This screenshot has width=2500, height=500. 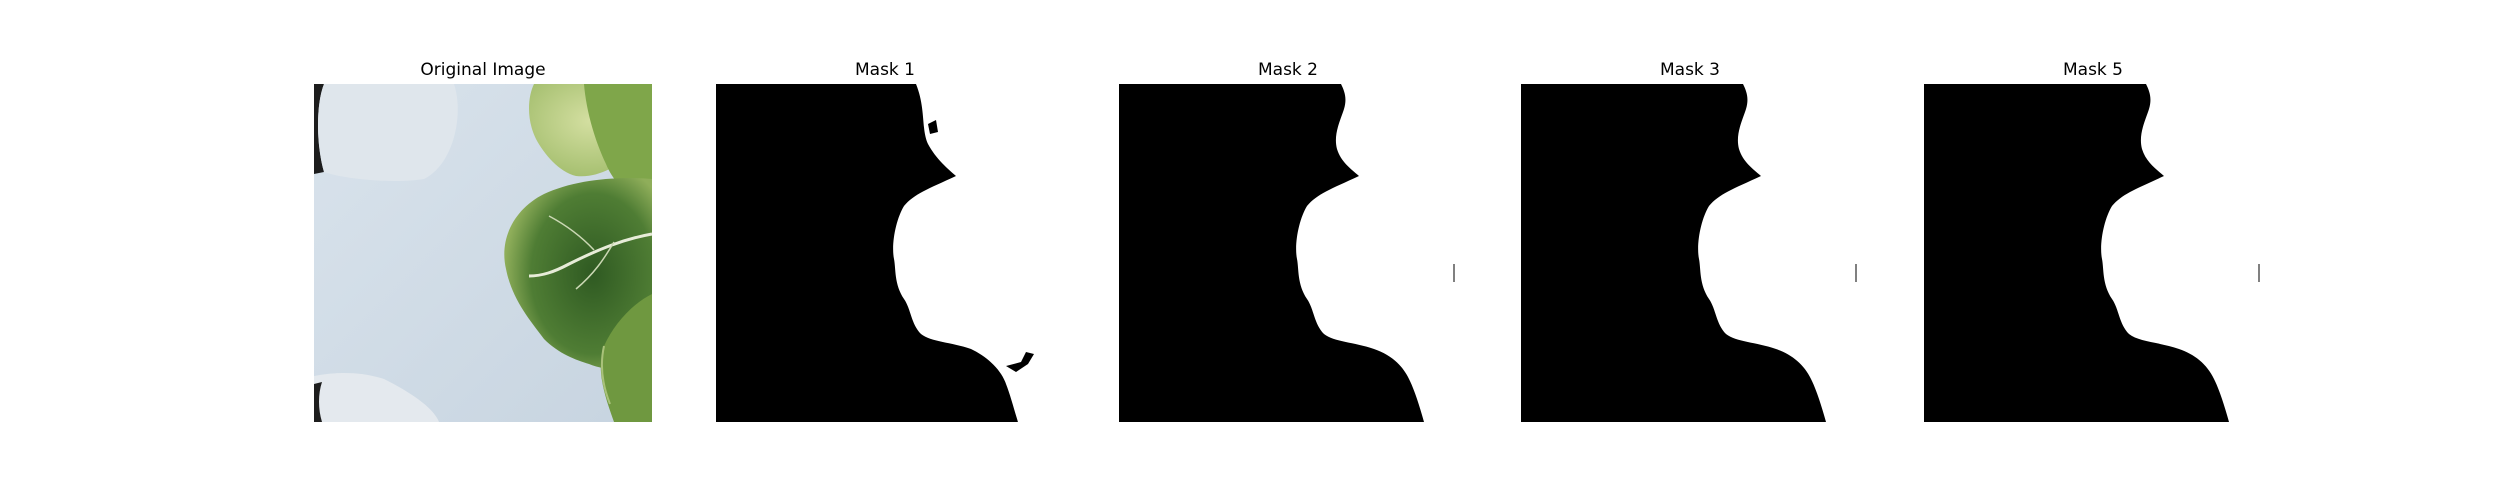 I want to click on mask-2-svg, so click(x=1288, y=253).